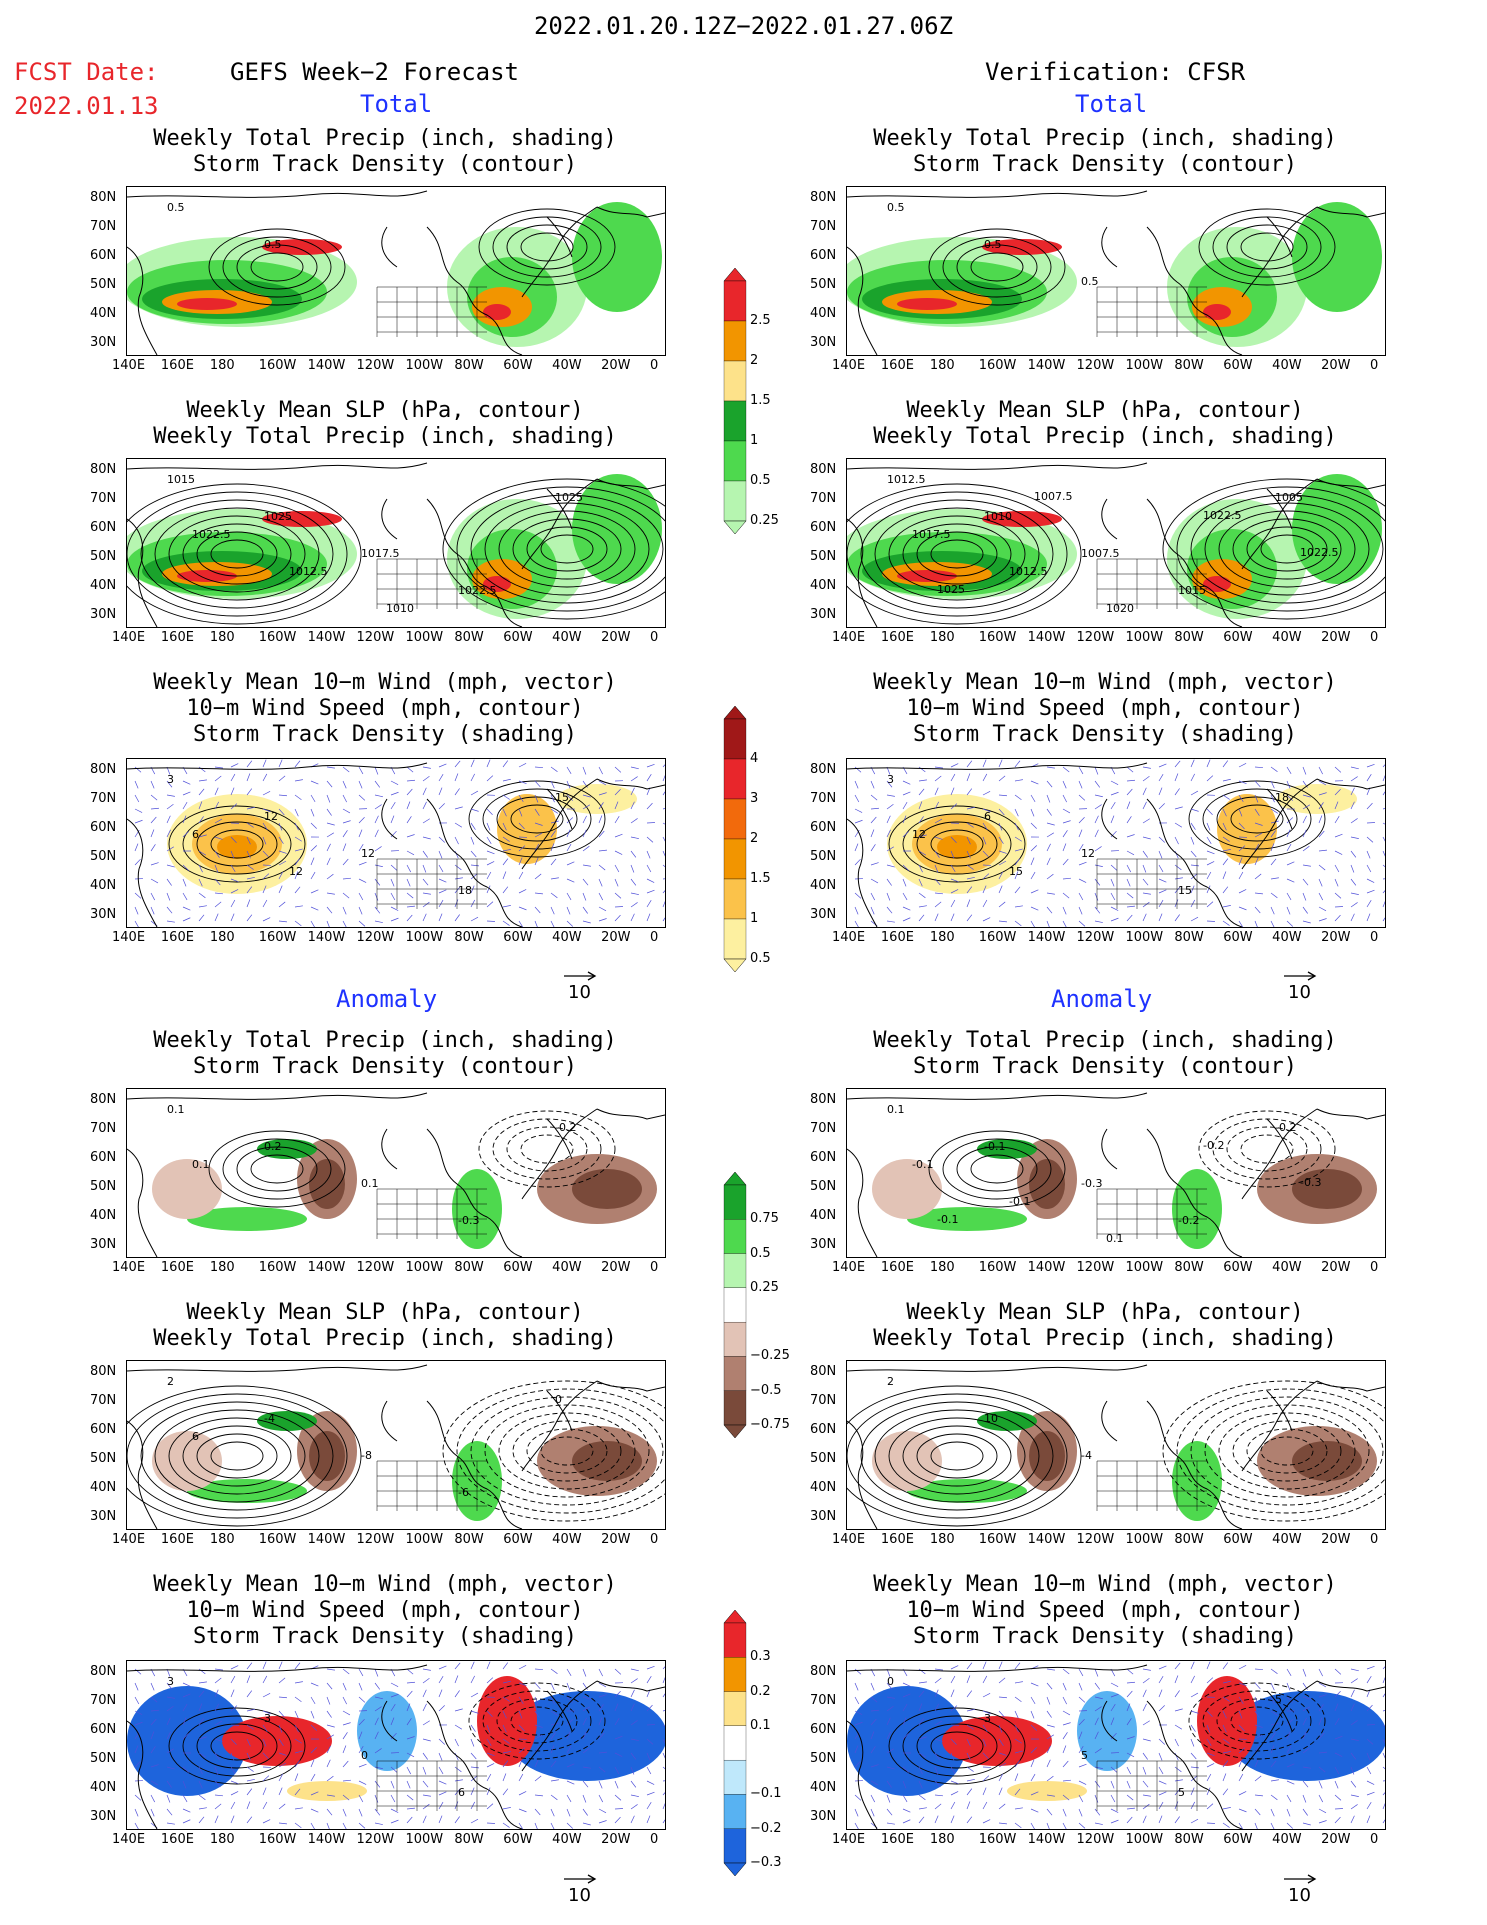 This screenshot has height=1925, width=1487. What do you see at coordinates (424, 1539) in the screenshot?
I see `lon-tick-label: 100W` at bounding box center [424, 1539].